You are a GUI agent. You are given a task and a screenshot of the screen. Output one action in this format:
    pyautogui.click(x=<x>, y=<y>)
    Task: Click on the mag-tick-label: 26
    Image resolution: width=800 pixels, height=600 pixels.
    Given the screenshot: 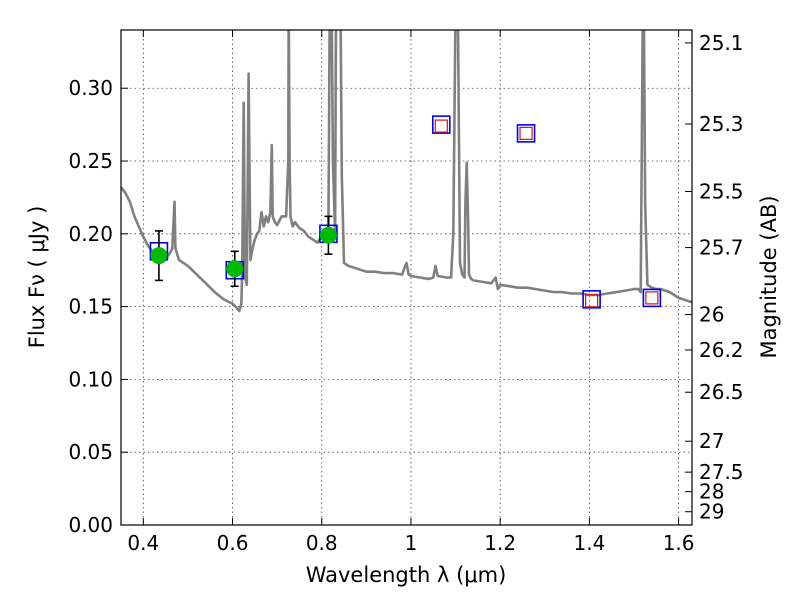 What is the action you would take?
    pyautogui.click(x=711, y=315)
    